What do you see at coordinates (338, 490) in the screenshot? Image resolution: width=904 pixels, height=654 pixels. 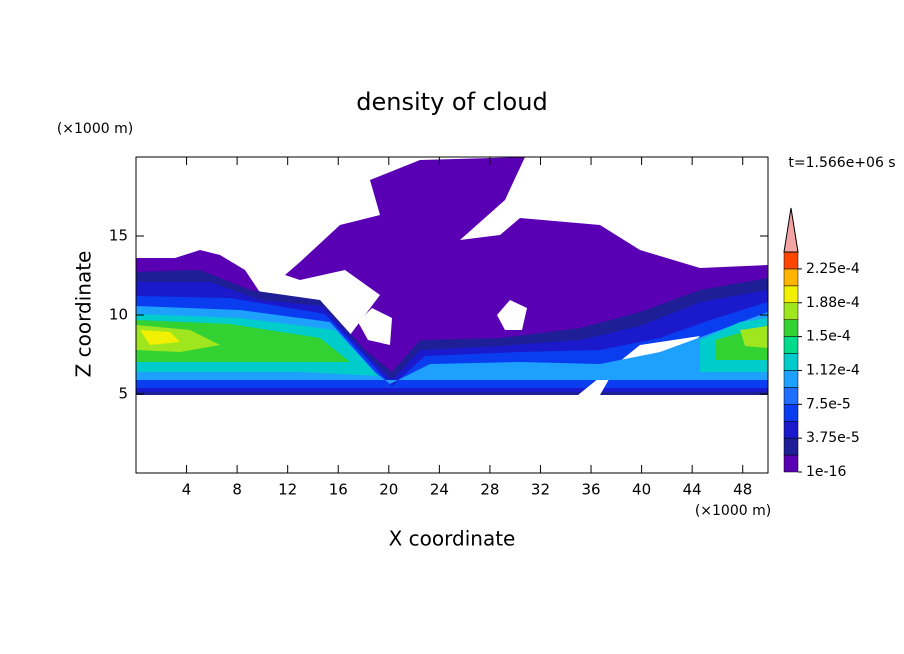 I see `x-tick-label: 16` at bounding box center [338, 490].